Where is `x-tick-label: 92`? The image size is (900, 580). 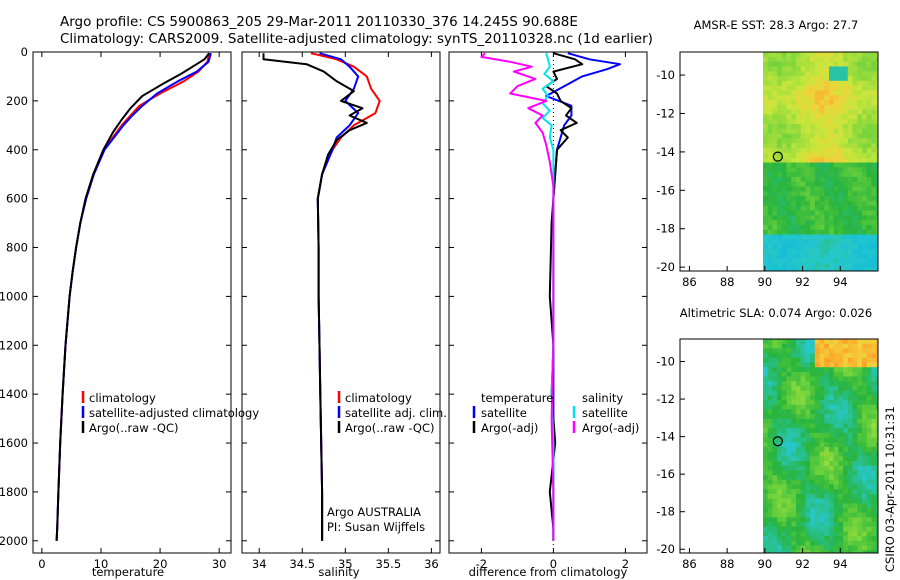 x-tick-label: 92 is located at coordinates (802, 564).